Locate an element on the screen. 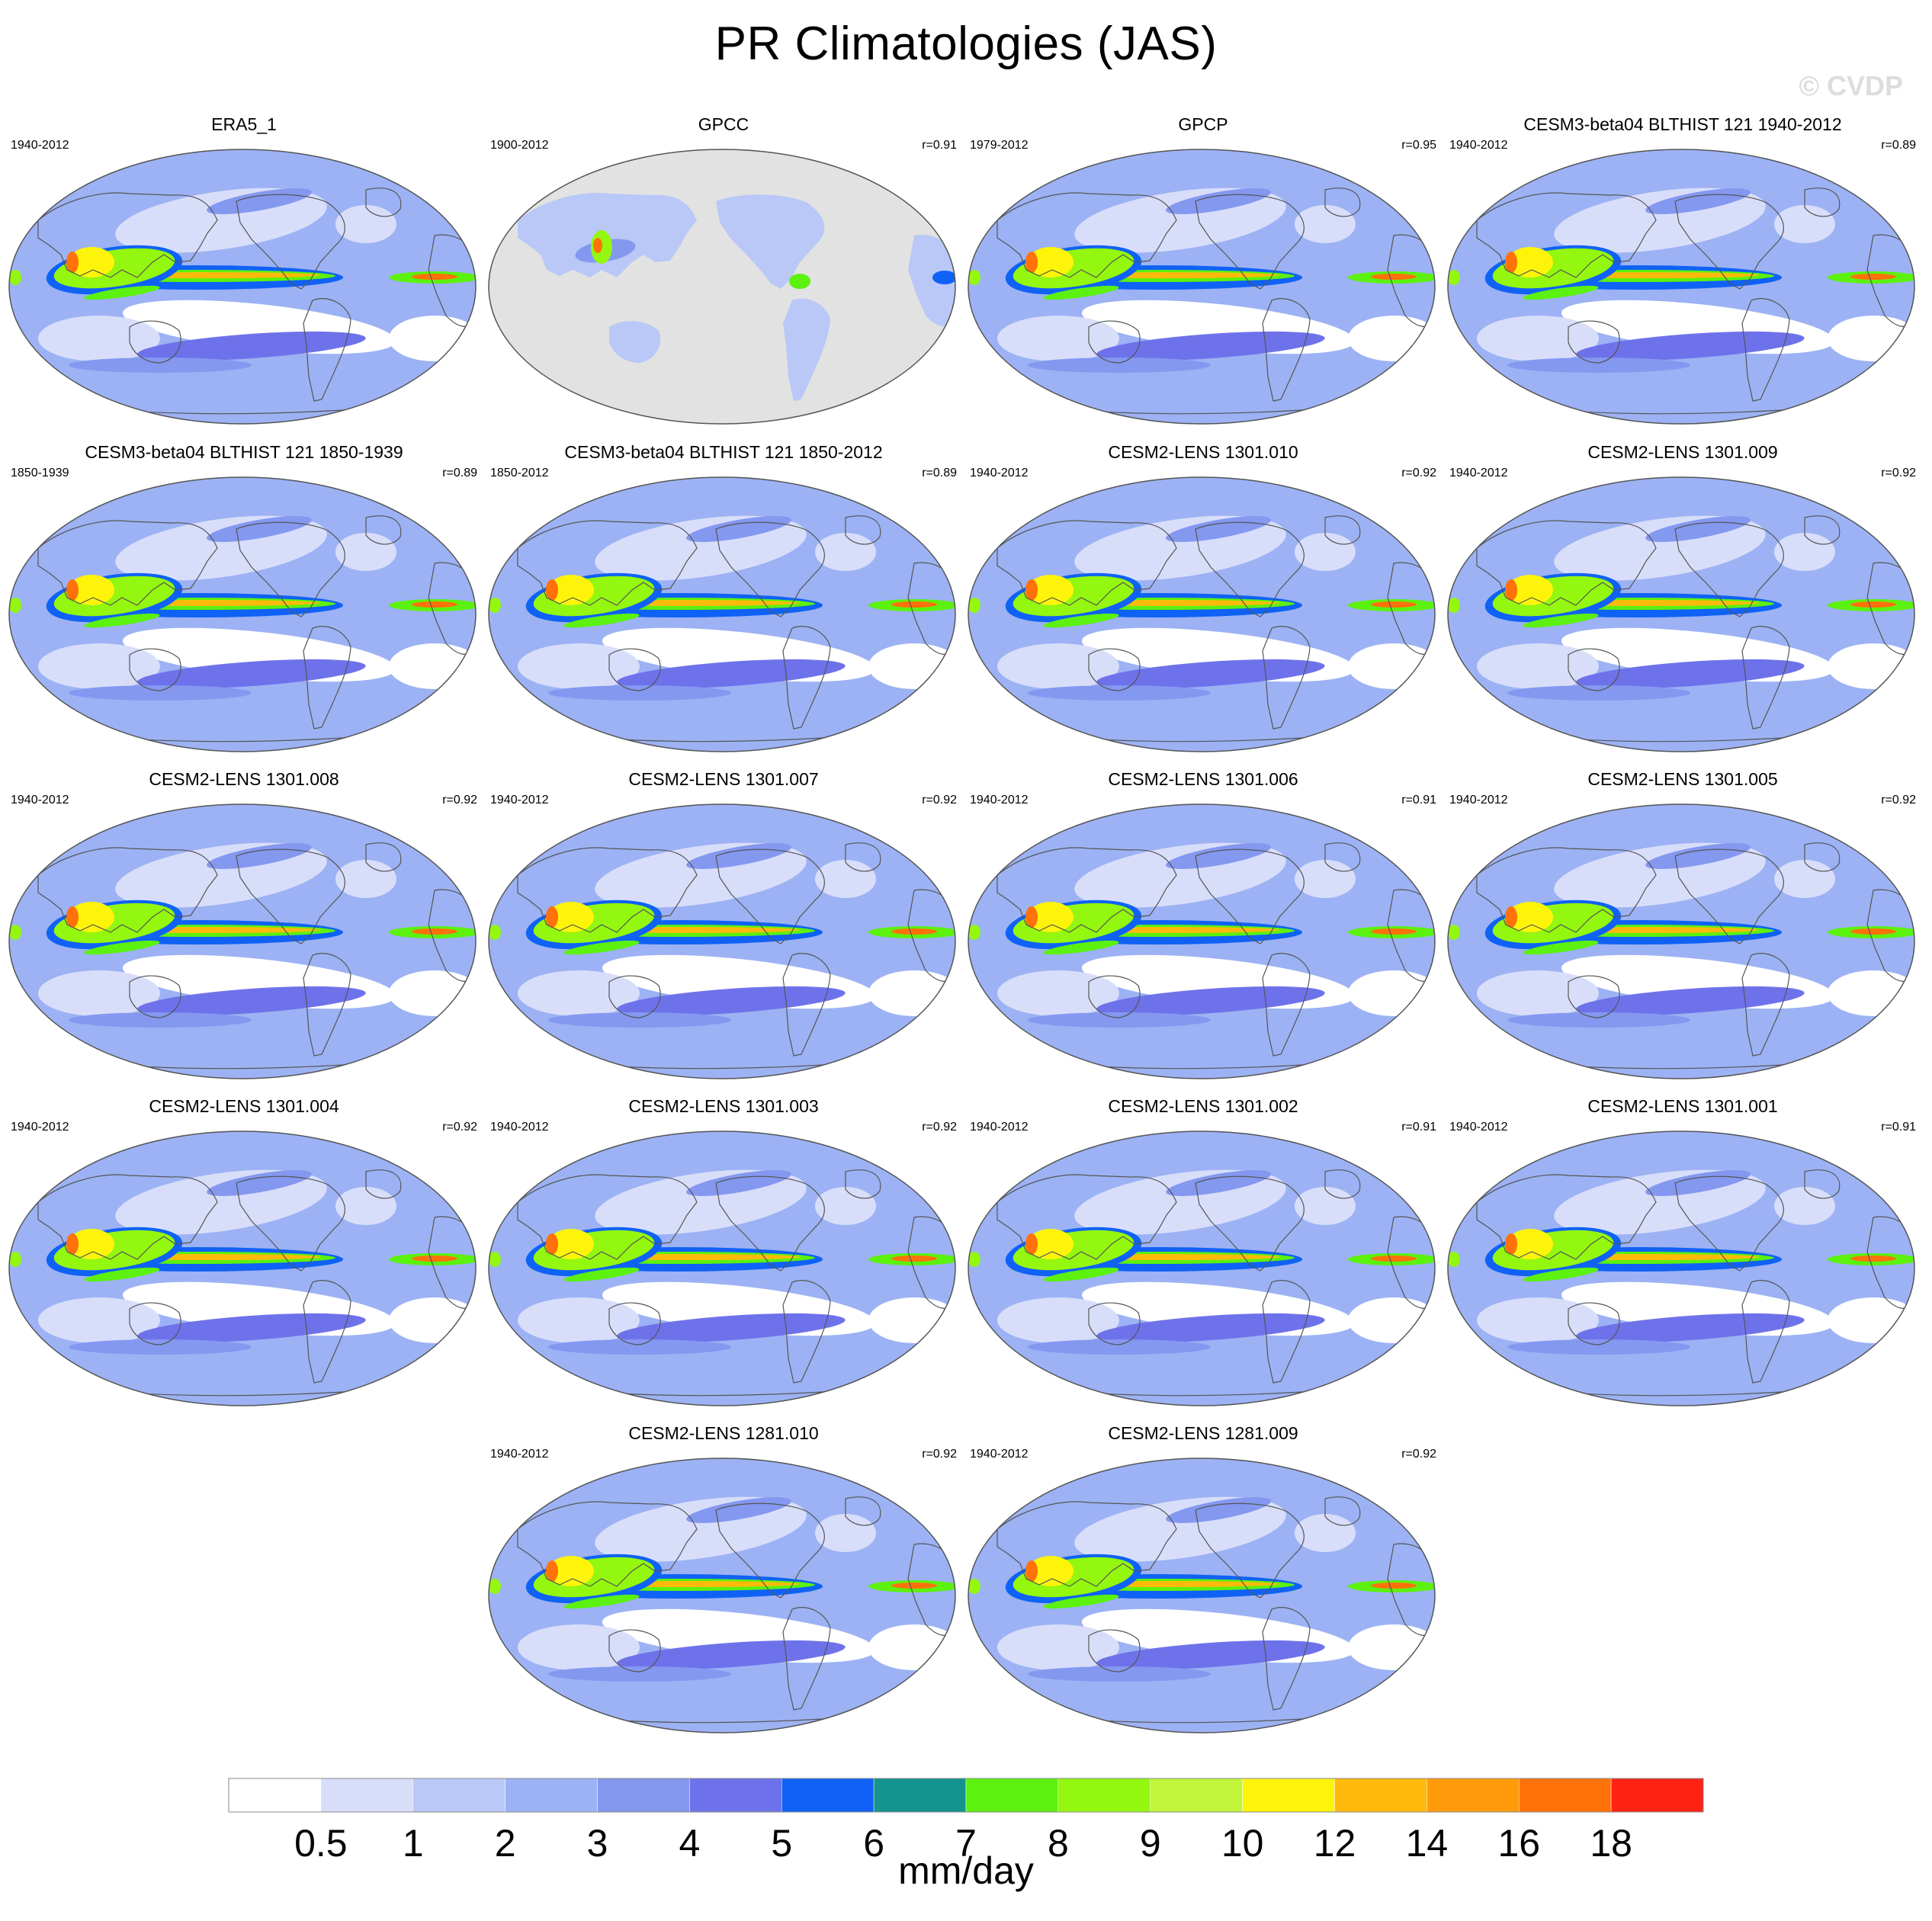 Image resolution: width=1932 pixels, height=1921 pixels. panel-title: CESM2-LENS 1301.001 is located at coordinates (1682, 1106).